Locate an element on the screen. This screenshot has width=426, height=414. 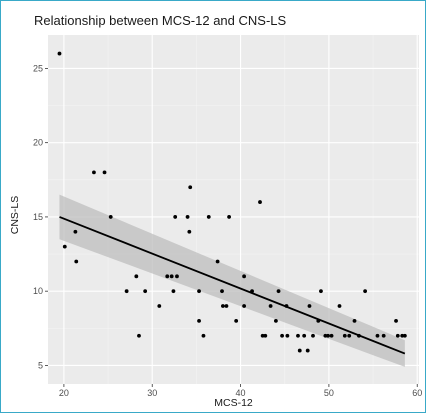
x-tick-label: 30 is located at coordinates (152, 393).